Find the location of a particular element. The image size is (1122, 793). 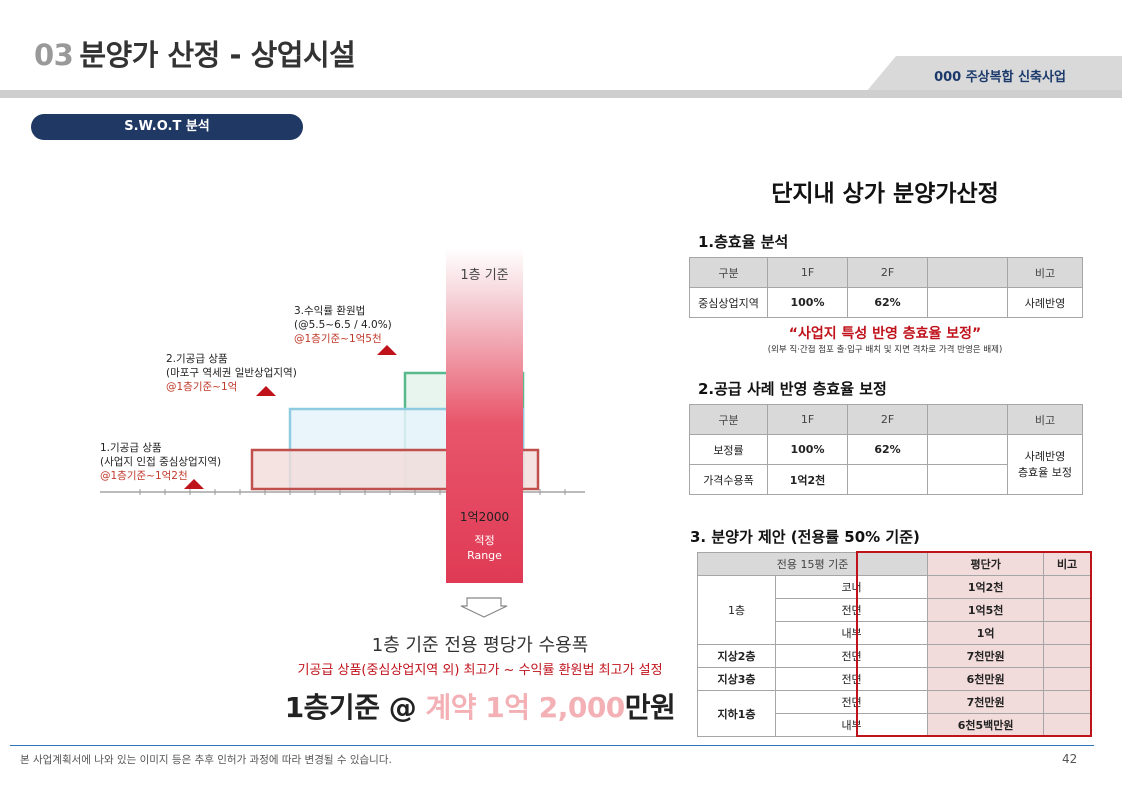

conclusion-note: 기공급 상품(중심상업지역 외) 최고가 ~ 수익률 환원법 최고가 설정 is located at coordinates (480, 670).